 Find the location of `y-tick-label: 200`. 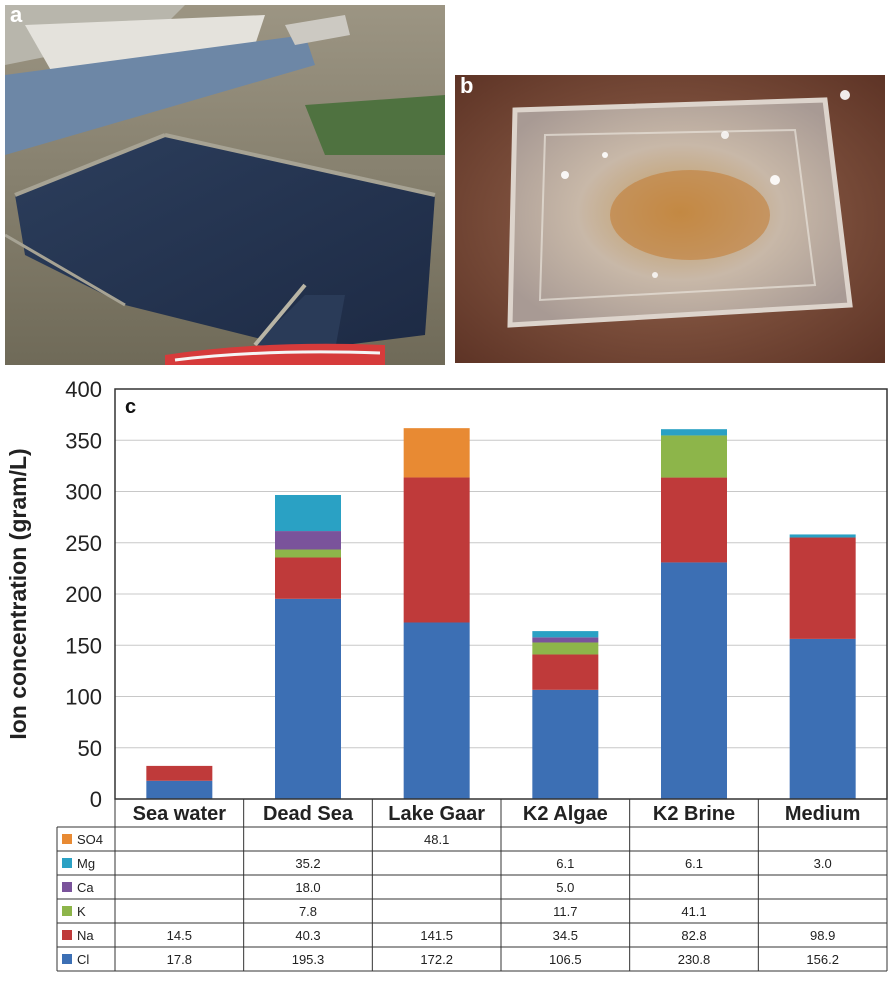

y-tick-label: 200 is located at coordinates (83, 594).